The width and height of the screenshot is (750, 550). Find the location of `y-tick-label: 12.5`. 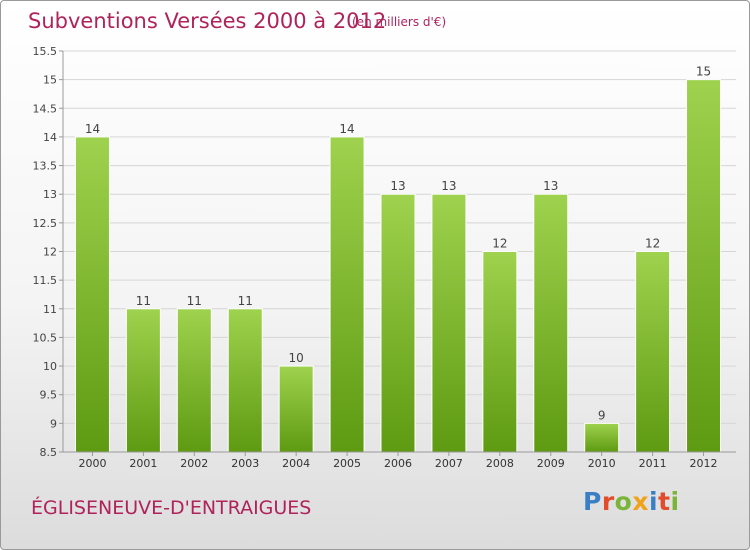

y-tick-label: 12.5 is located at coordinates (45, 223).